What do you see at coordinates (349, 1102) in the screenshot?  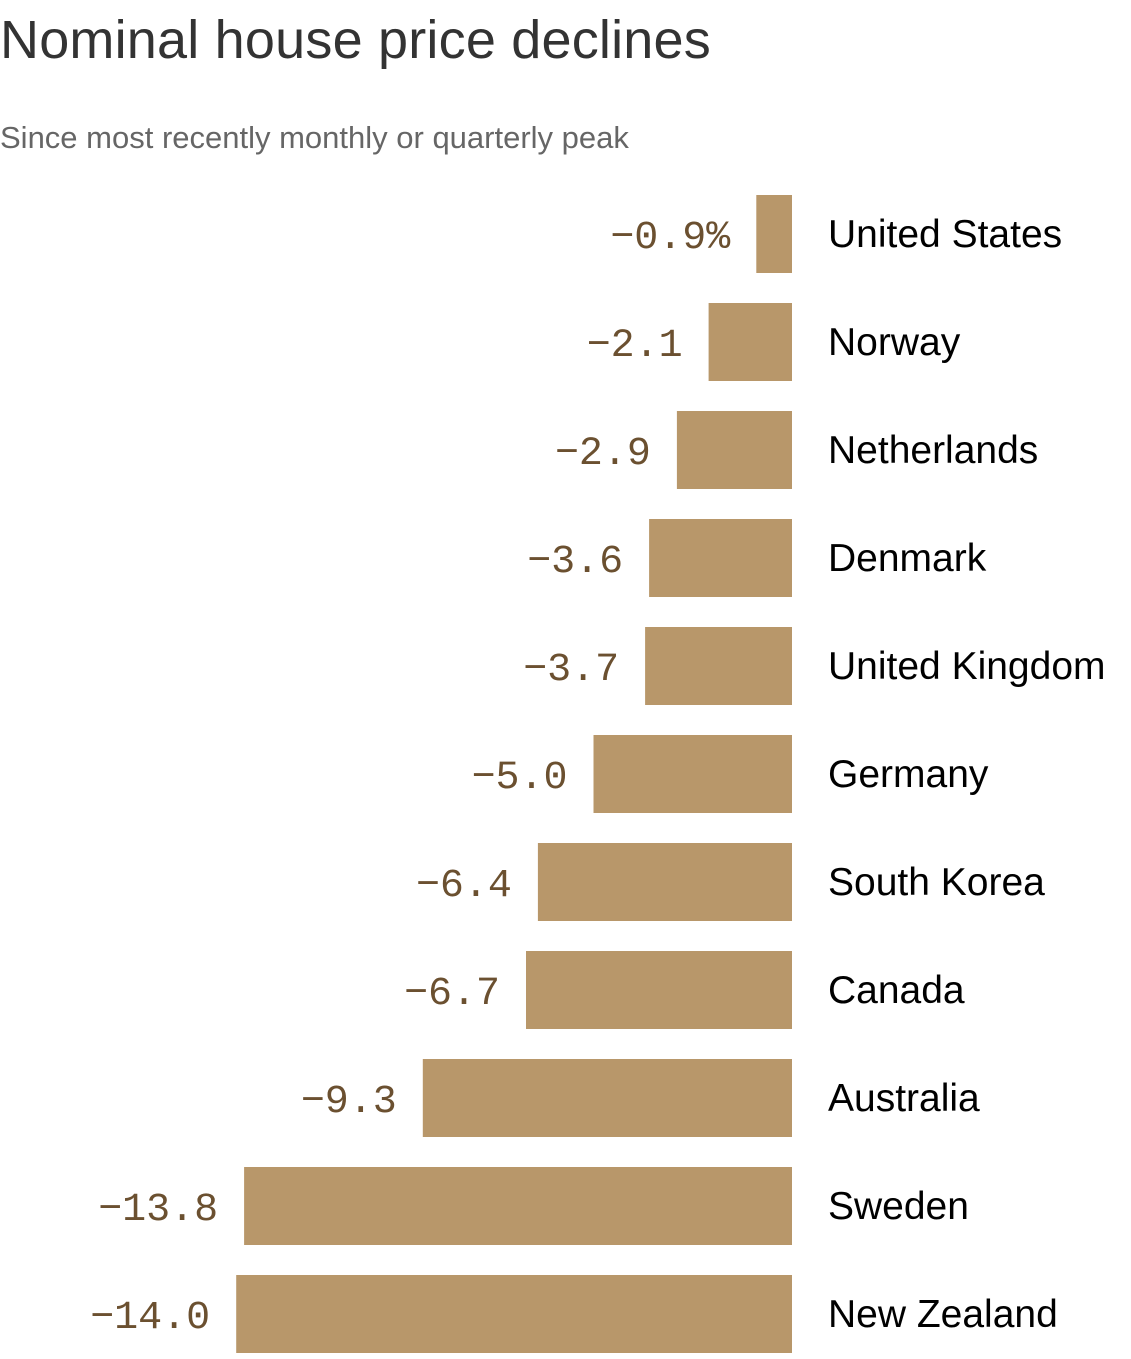 I see `value-label: −9.3` at bounding box center [349, 1102].